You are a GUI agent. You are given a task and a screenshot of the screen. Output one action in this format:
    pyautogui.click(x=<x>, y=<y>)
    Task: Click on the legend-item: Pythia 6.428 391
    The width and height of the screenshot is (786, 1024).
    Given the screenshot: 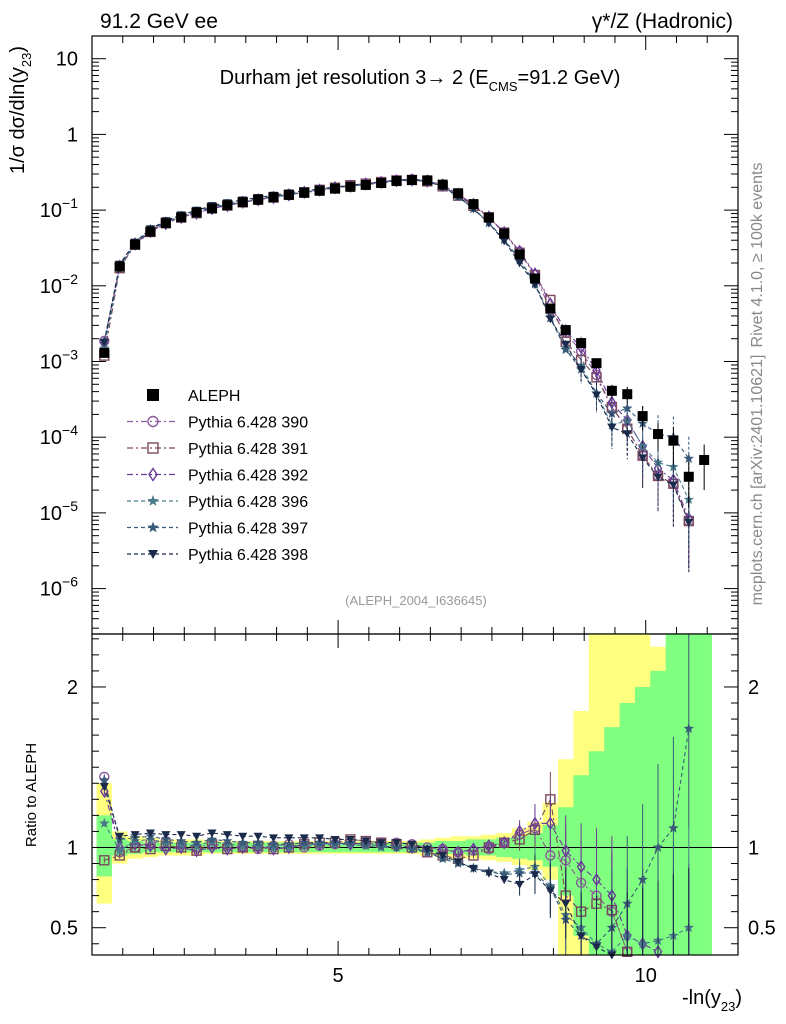 What is the action you would take?
    pyautogui.click(x=217, y=449)
    